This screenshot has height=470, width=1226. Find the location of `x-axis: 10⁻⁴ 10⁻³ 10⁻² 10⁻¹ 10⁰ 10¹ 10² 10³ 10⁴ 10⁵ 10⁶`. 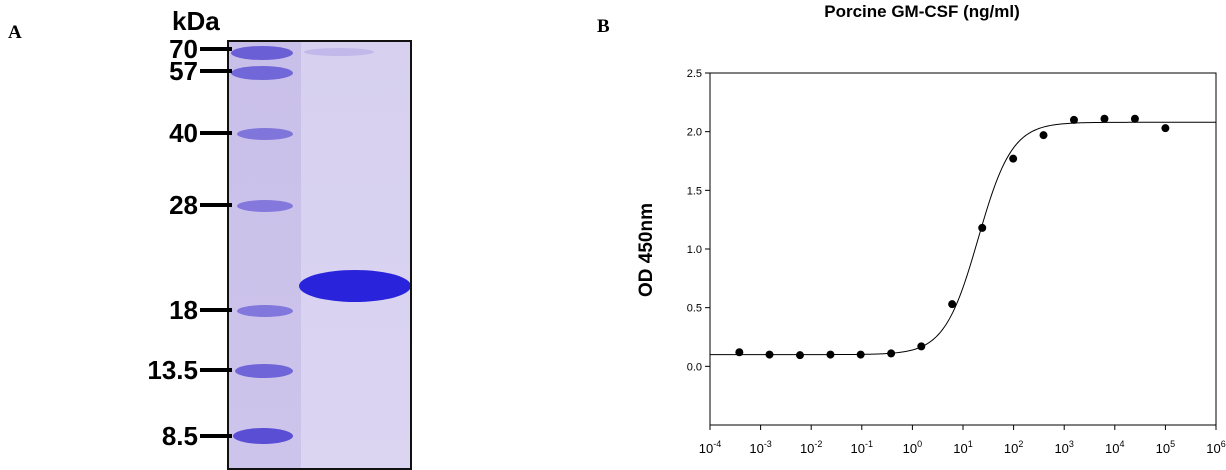

x-axis: 10⁻⁴ 10⁻³ 10⁻² 10⁻¹ 10⁰ 10¹ 10² 10³ 10⁴ 10⁵ 10⁶ is located at coordinates (962, 440).